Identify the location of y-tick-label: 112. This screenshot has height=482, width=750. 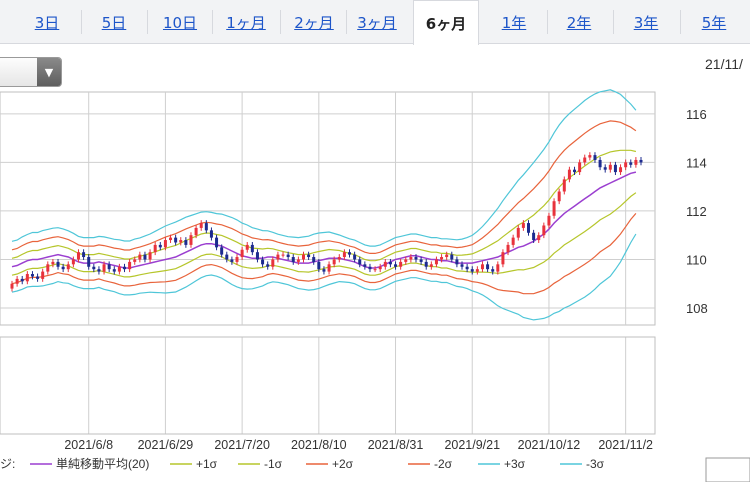
(696, 211).